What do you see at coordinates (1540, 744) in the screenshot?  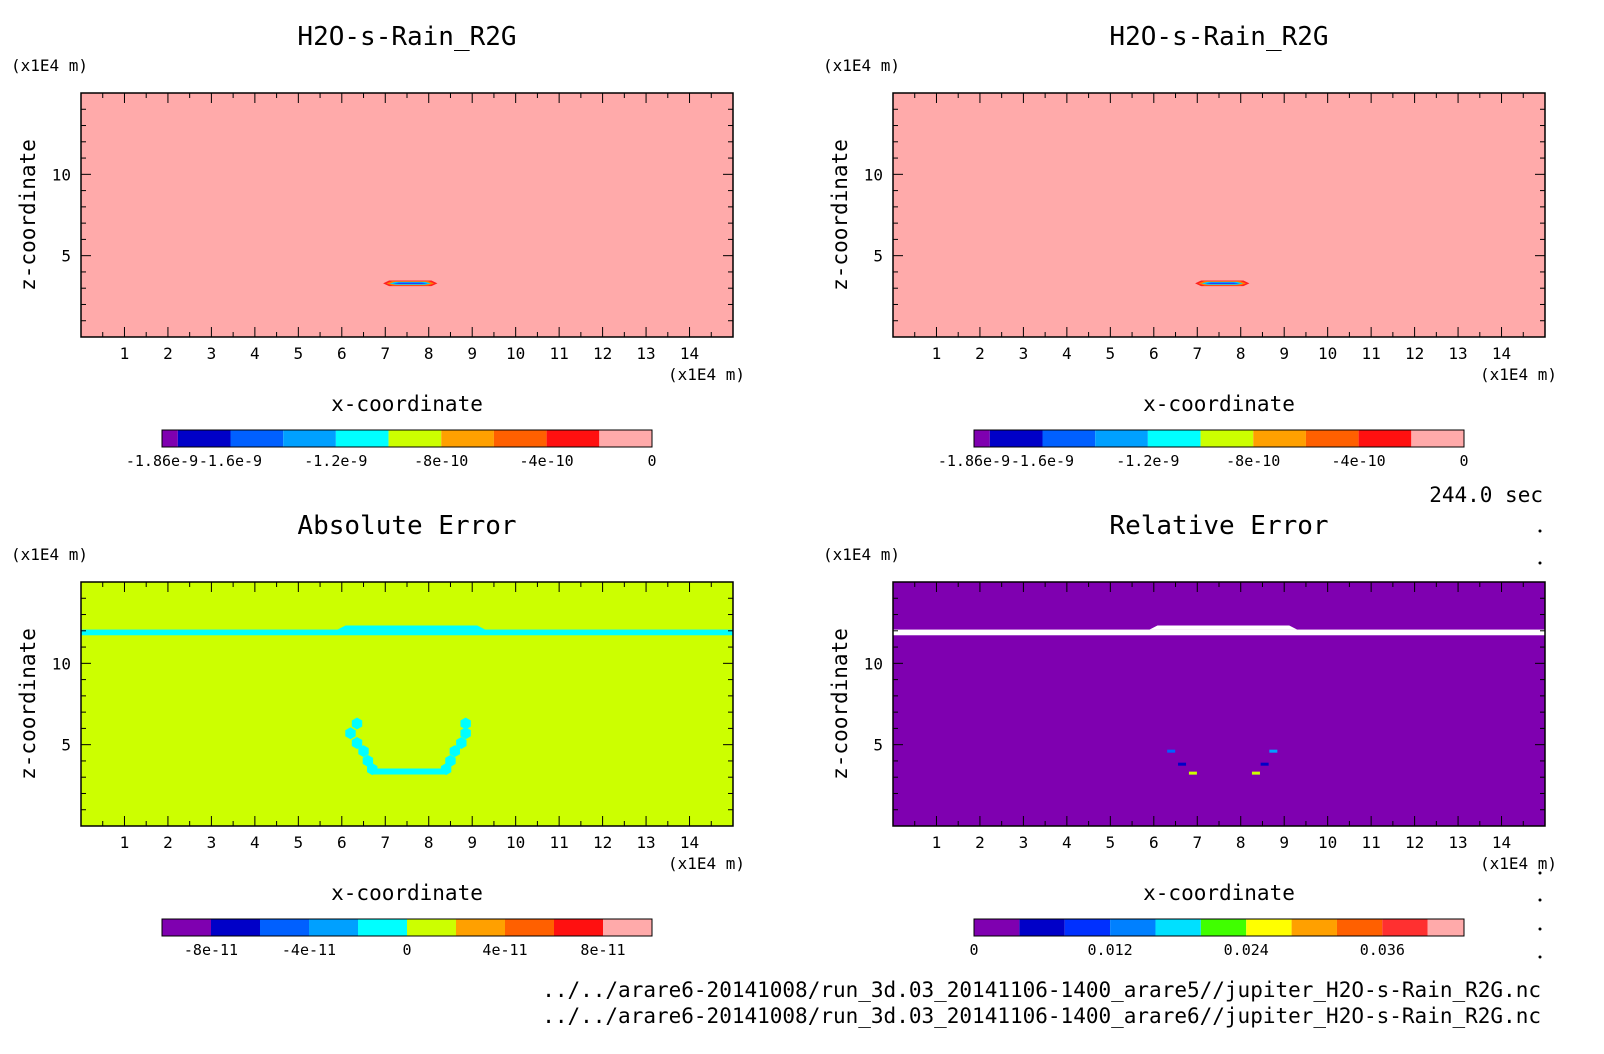 I see `side-dots` at bounding box center [1540, 744].